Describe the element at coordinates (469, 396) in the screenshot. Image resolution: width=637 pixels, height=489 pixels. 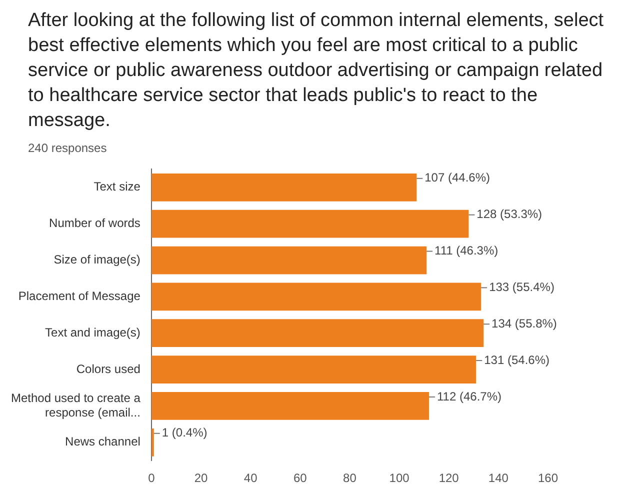
I see `data-label: 112 (46.7%)` at that location.